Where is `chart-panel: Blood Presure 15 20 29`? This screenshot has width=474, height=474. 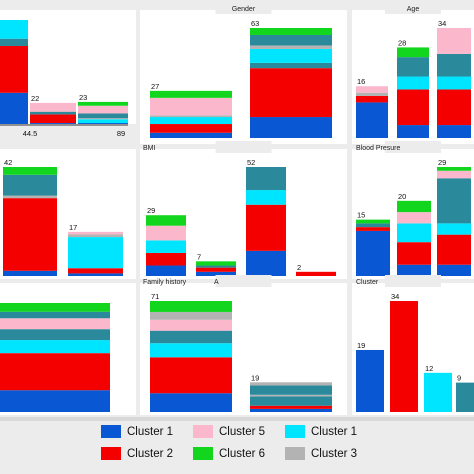
chart-panel: Blood Presure 15 20 29 is located at coordinates (413, 210).